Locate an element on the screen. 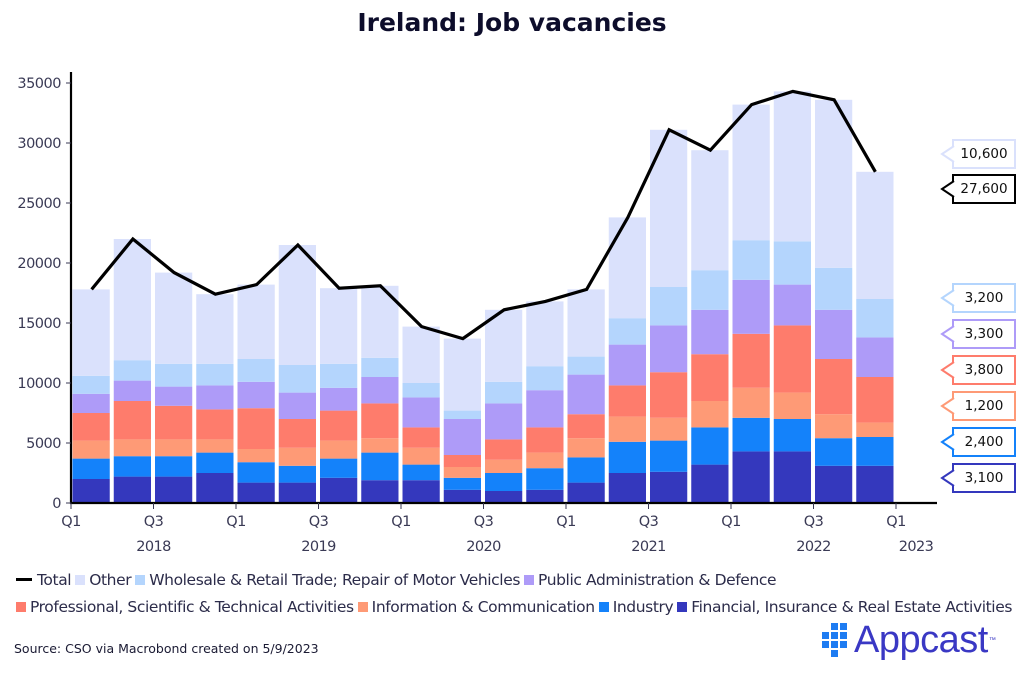 The height and width of the screenshot is (673, 1024). x-year-label: 2018 is located at coordinates (153, 547).